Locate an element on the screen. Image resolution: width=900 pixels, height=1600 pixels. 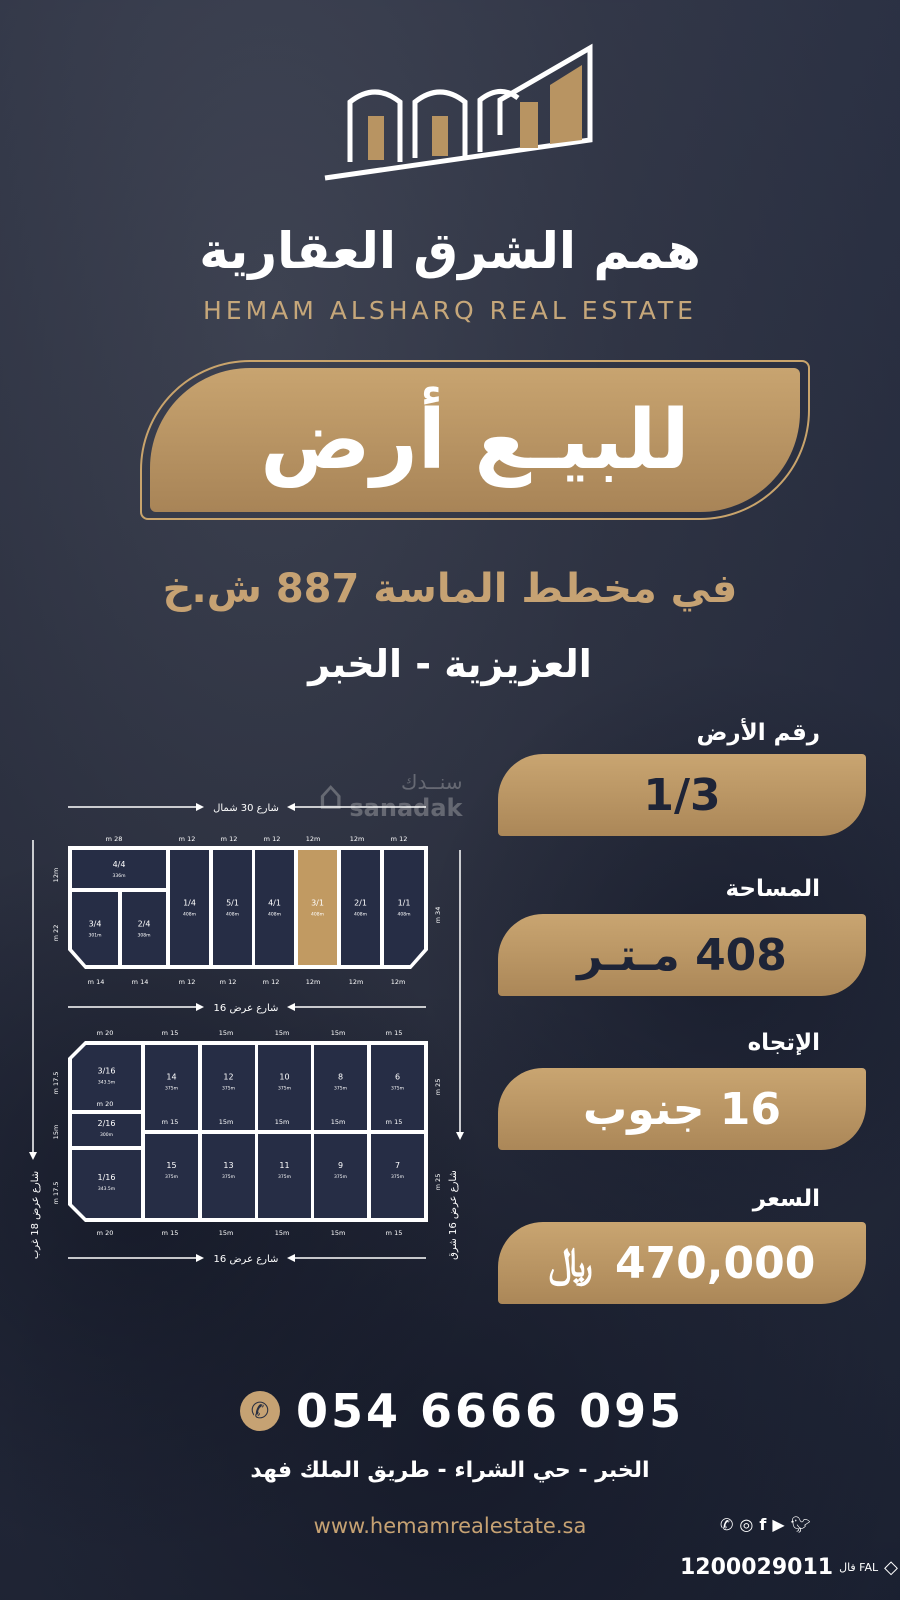
lot-label: 2/16 is located at coordinates (107, 1123).